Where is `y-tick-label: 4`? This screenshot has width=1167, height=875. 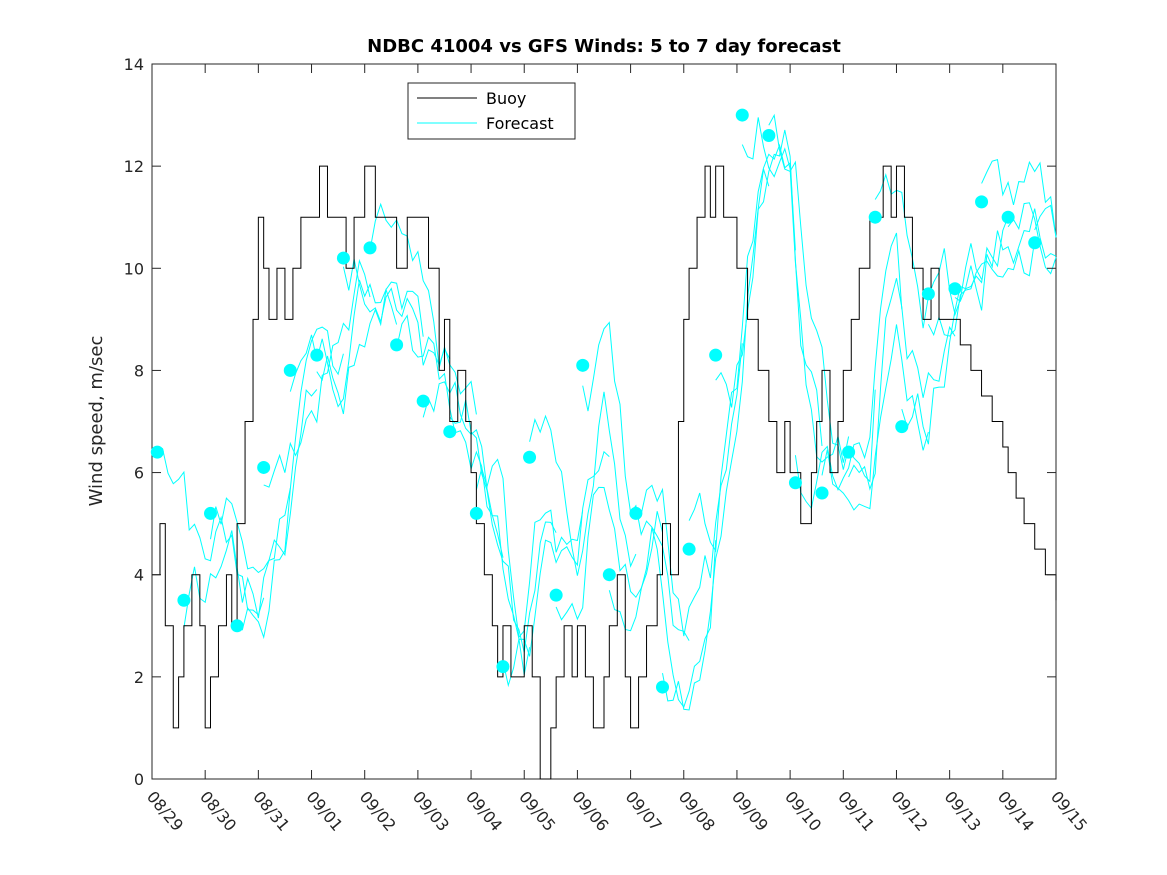
y-tick-label: 4 is located at coordinates (139, 575).